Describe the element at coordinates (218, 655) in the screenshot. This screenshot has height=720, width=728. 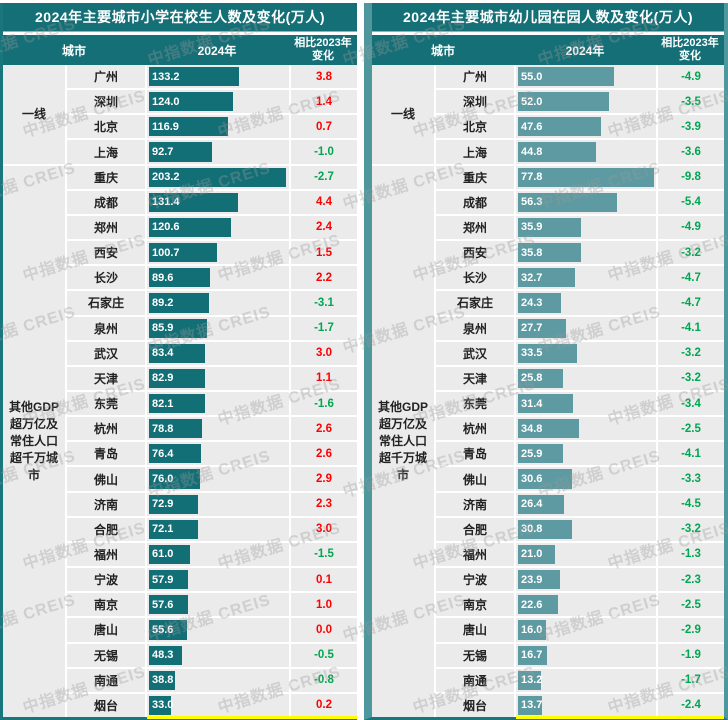
I see `bar-cell: 48.3` at that location.